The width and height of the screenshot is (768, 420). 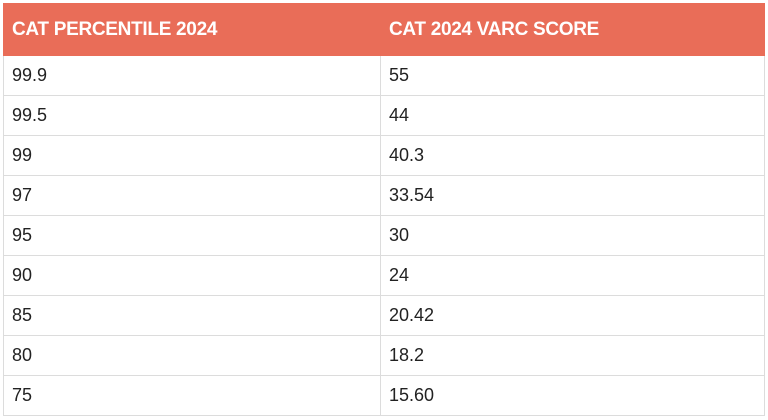 I want to click on table-cell: 24, so click(x=572, y=275).